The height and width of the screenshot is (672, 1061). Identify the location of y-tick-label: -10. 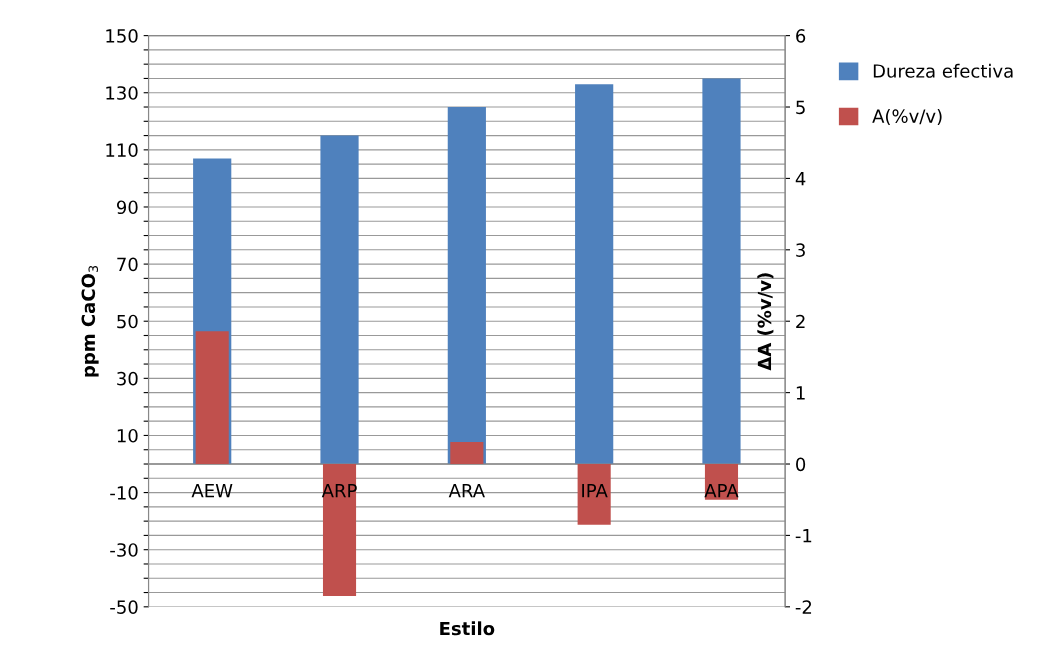
(124, 493).